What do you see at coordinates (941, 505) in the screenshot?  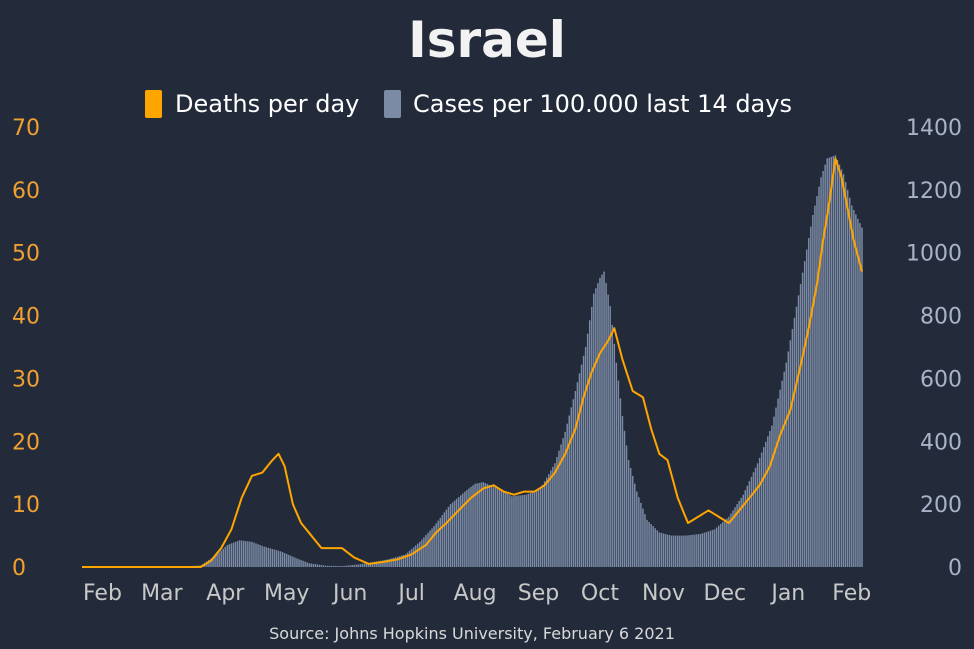 I see `right-tick-label: 200` at bounding box center [941, 505].